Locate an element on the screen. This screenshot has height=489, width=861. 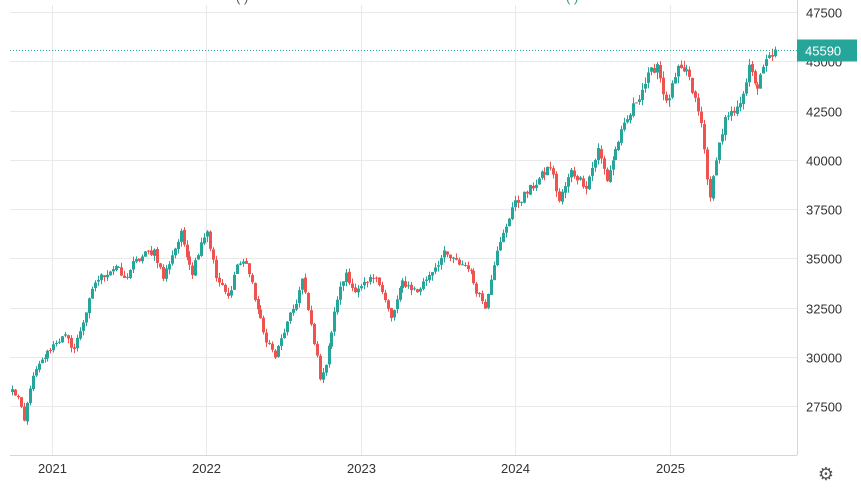
header-fragment-left: ( ) is located at coordinates (242, 2).